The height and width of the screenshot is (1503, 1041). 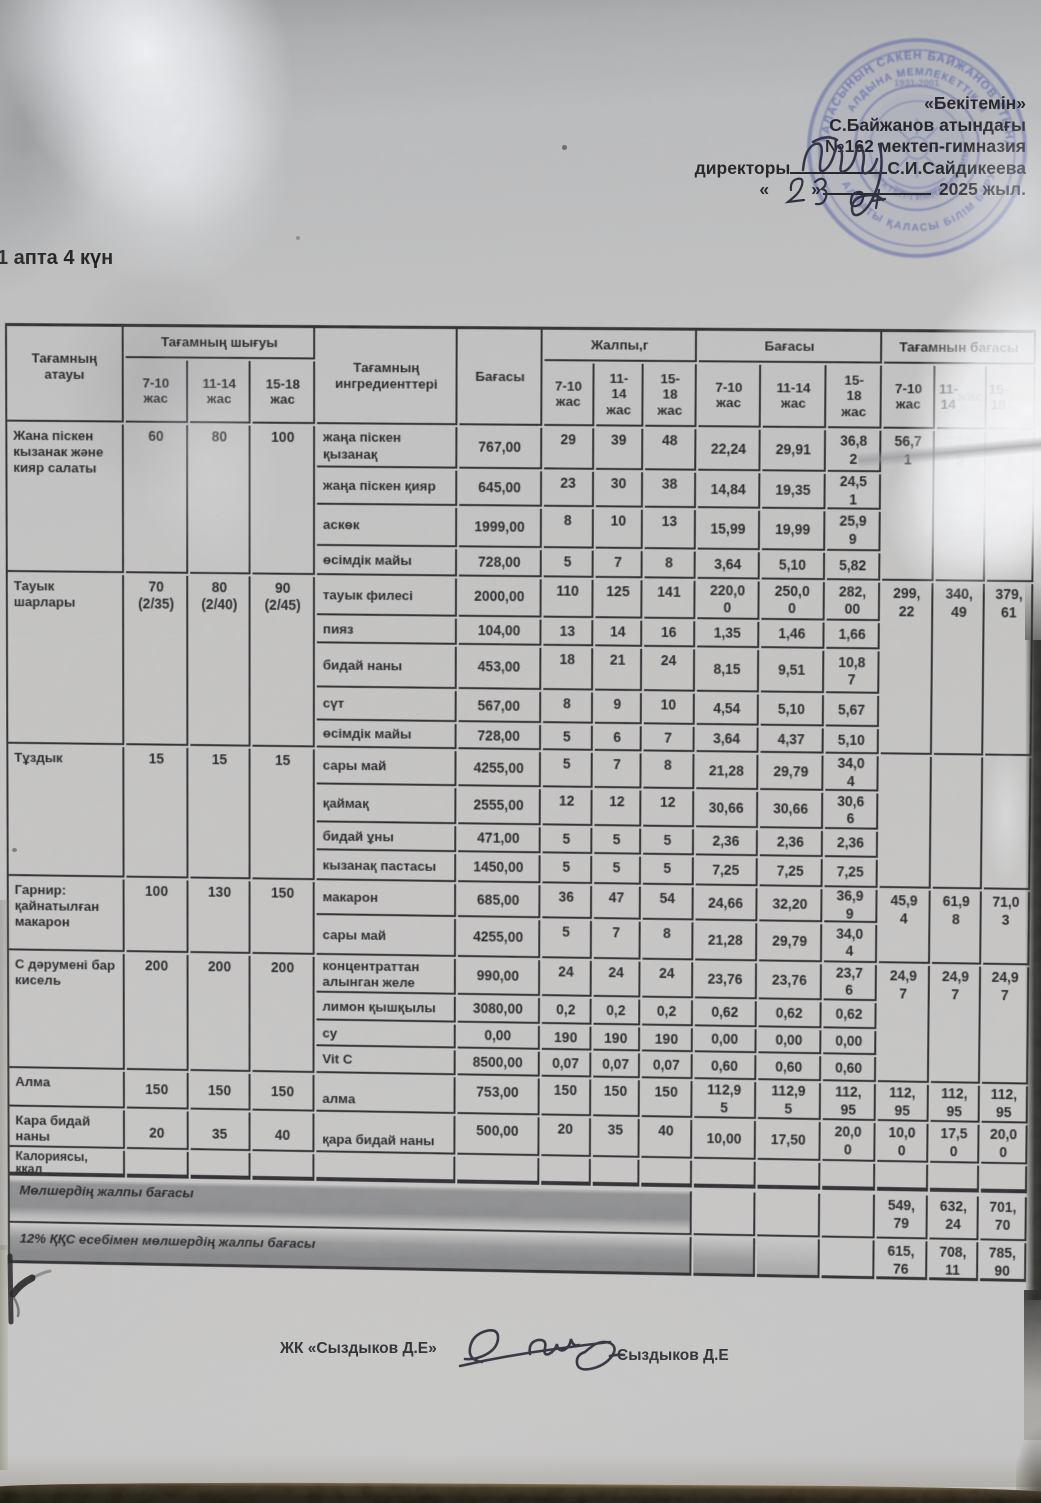 What do you see at coordinates (917, 83) in the screenshot?
I see `svg-text: 1931-2001` at bounding box center [917, 83].